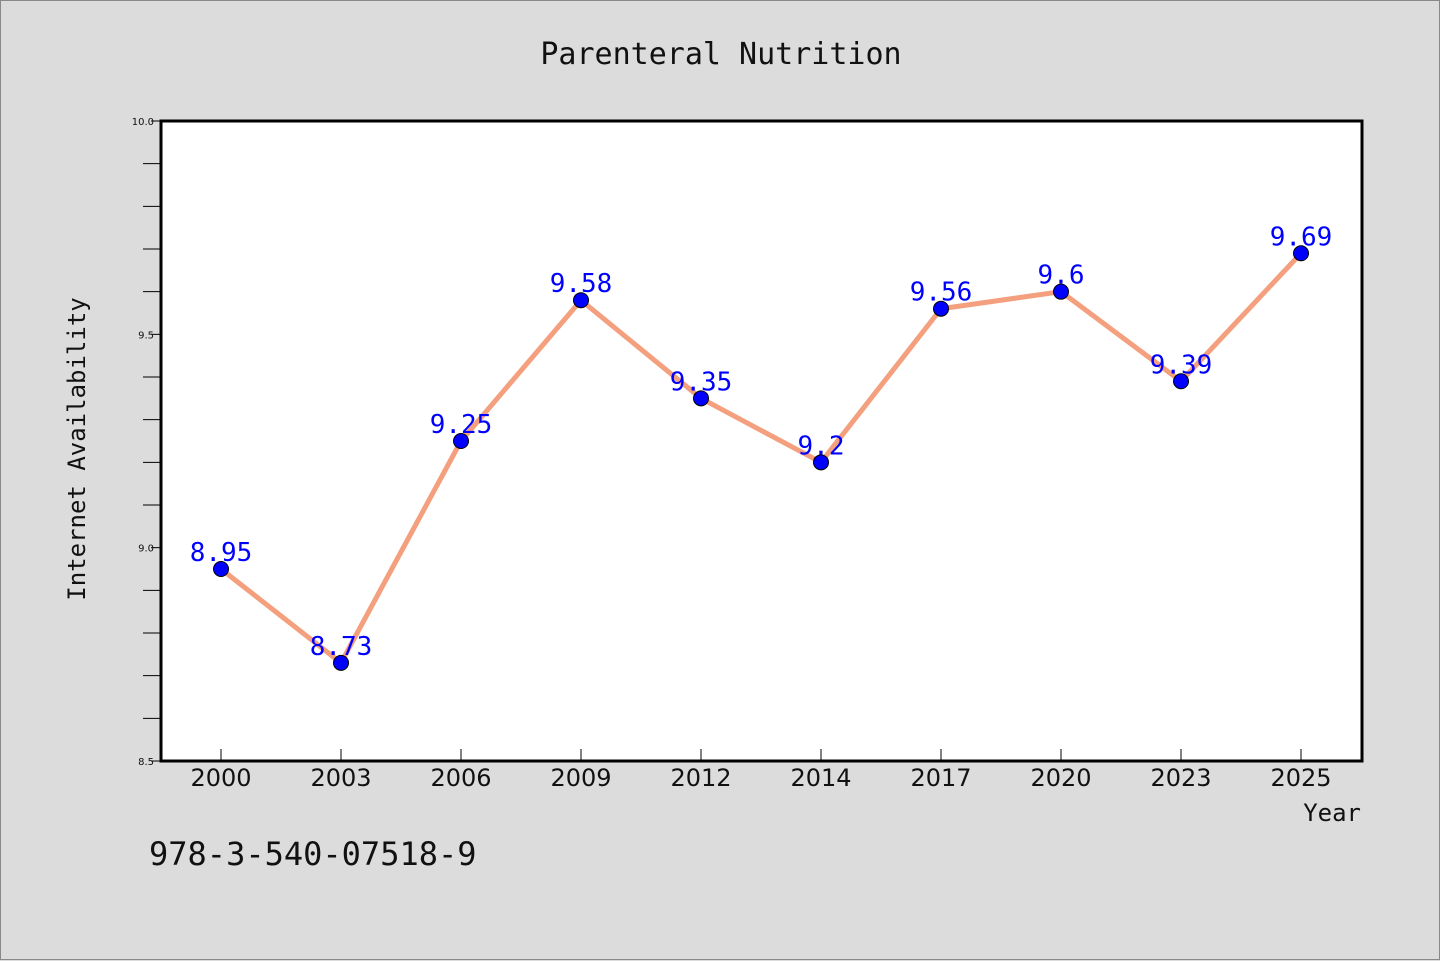 This screenshot has height=961, width=1440. What do you see at coordinates (143, 122) in the screenshot?
I see `y-tick-label: 10.0` at bounding box center [143, 122].